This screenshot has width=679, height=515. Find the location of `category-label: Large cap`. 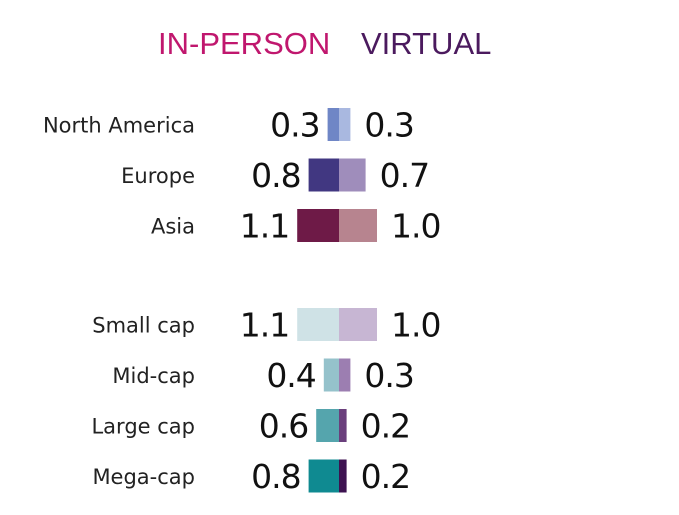

category-label: Large cap is located at coordinates (143, 427).